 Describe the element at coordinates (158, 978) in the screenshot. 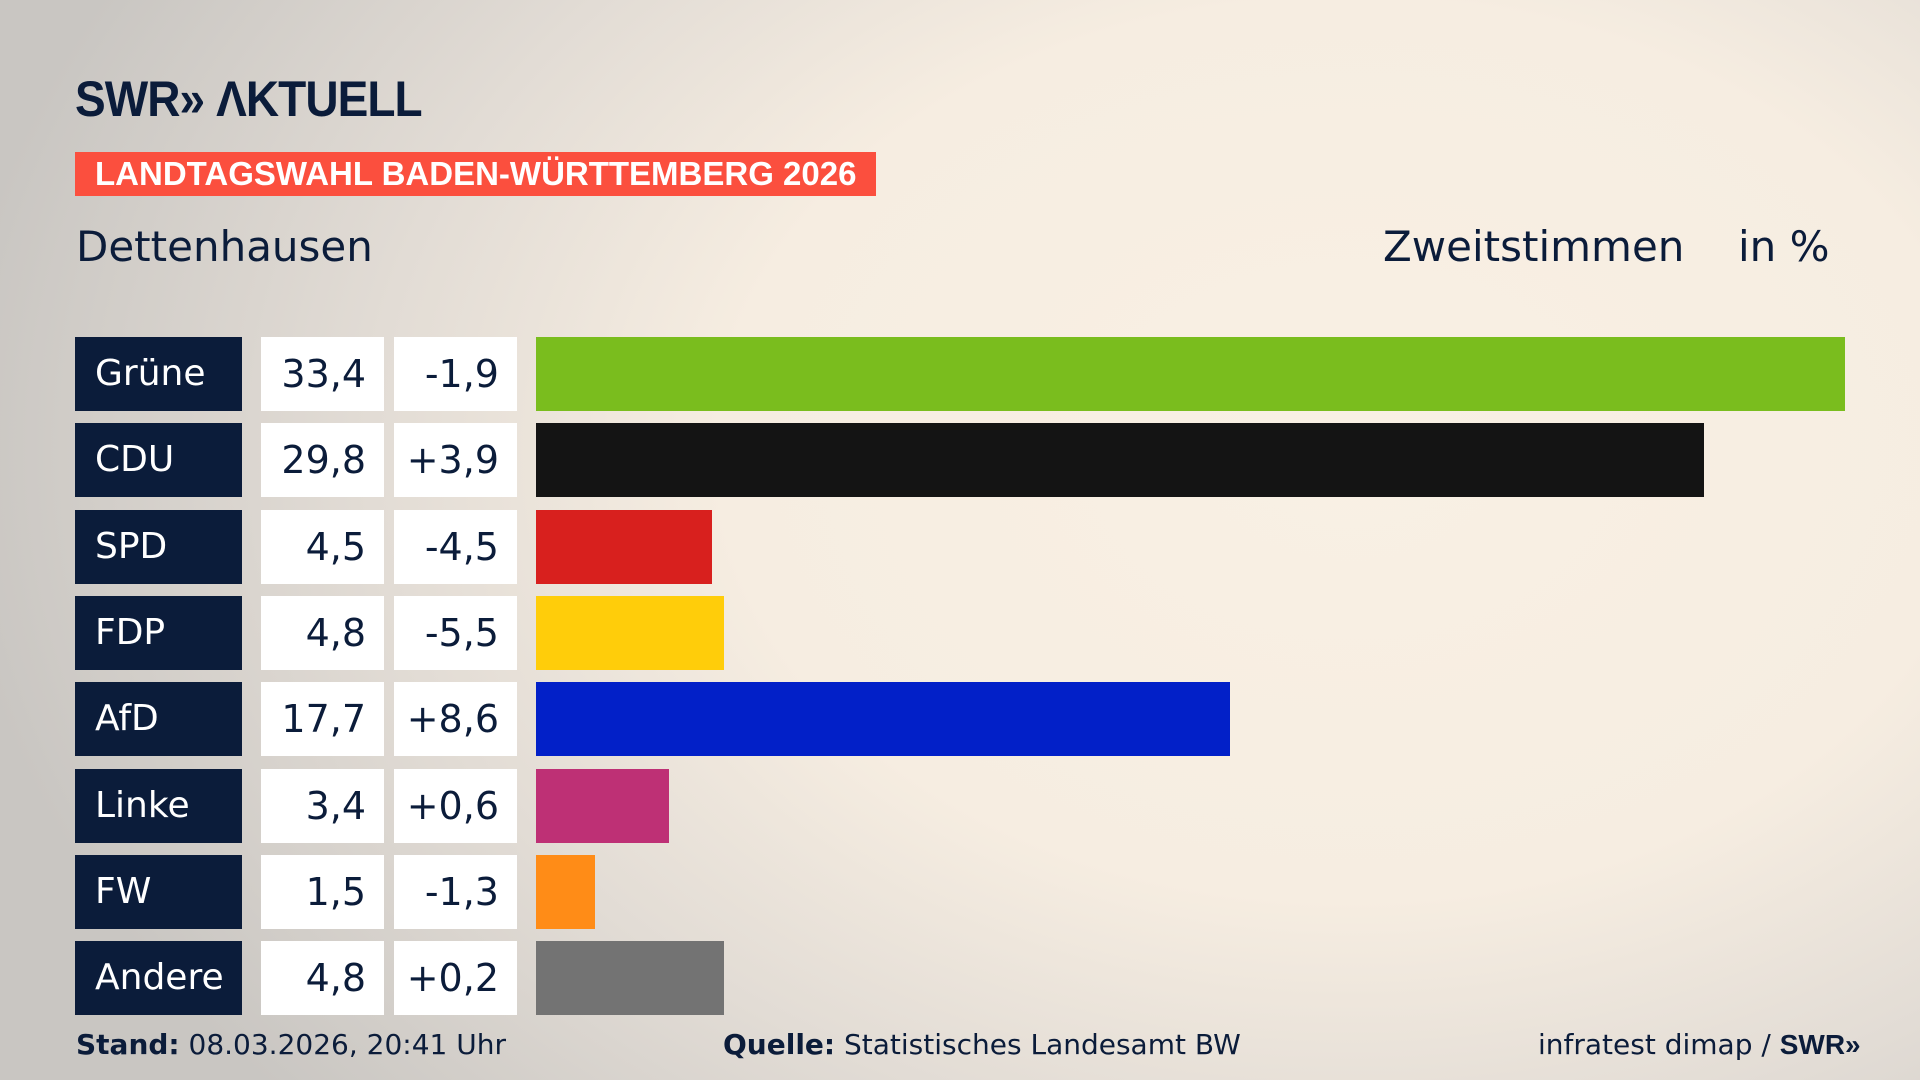

I see `party-label: Andere` at that location.